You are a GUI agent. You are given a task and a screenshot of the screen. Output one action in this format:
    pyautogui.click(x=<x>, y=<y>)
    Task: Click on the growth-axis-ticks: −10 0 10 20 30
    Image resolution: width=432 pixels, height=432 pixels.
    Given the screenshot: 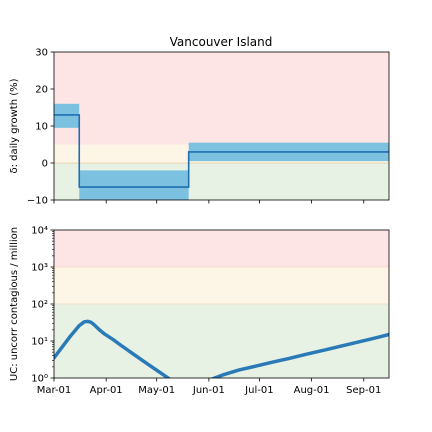 What is the action you would take?
    pyautogui.click(x=40, y=127)
    